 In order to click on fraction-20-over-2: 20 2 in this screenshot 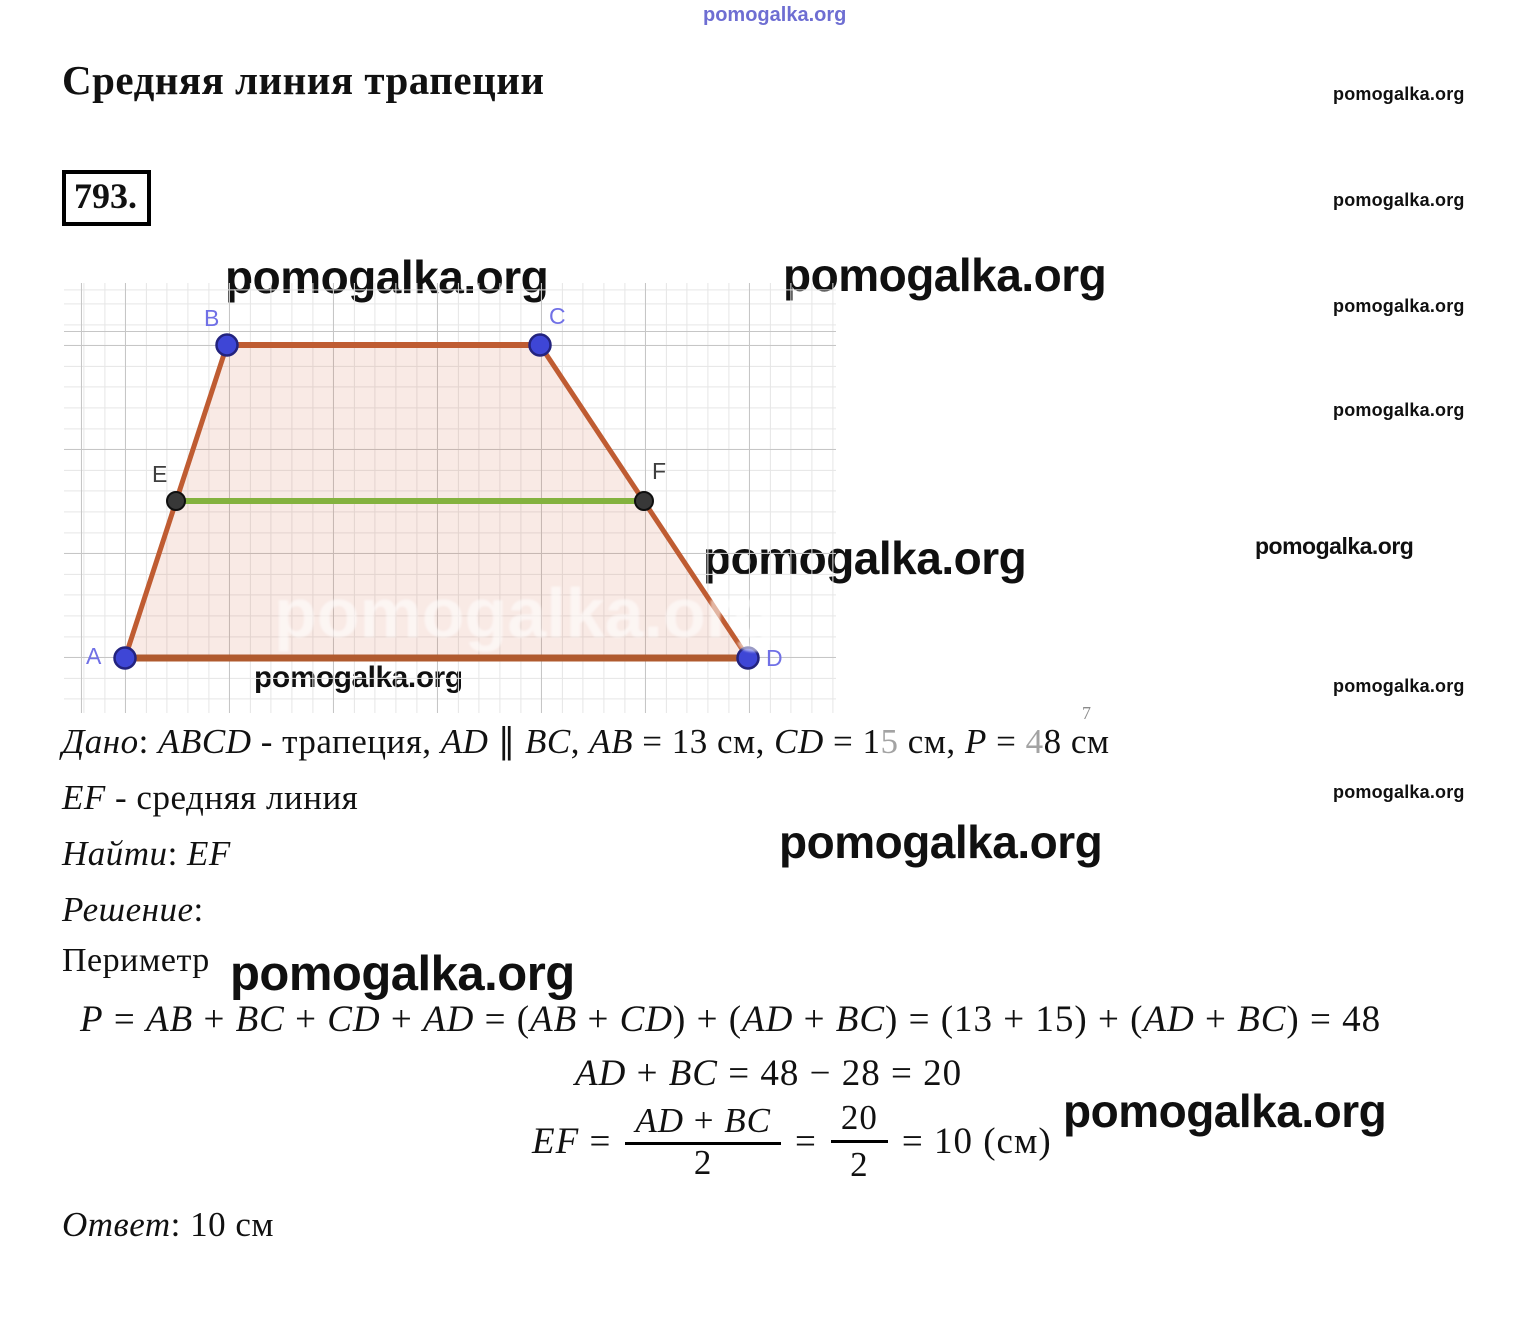, I will do `click(859, 1141)`.